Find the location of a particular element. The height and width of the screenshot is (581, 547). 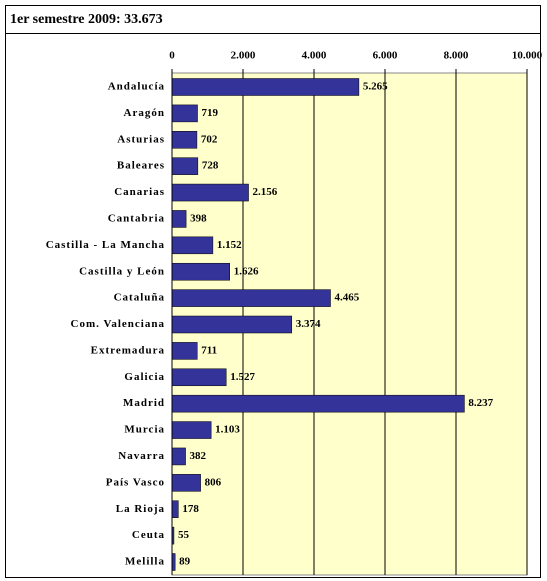

y-tick-label: Castilla y León is located at coordinates (122, 271).